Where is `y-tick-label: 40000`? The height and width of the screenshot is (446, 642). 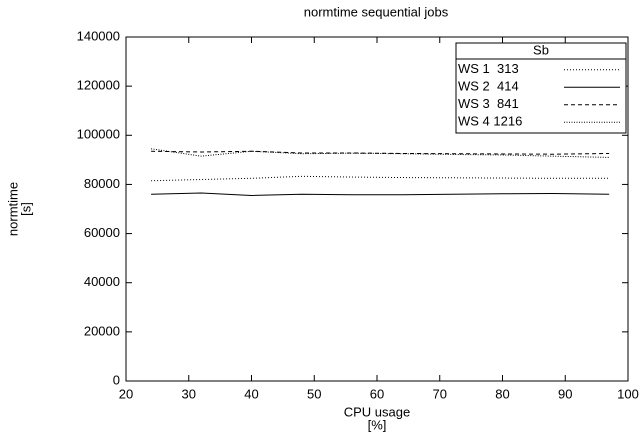 y-tick-label: 40000 is located at coordinates (102, 281).